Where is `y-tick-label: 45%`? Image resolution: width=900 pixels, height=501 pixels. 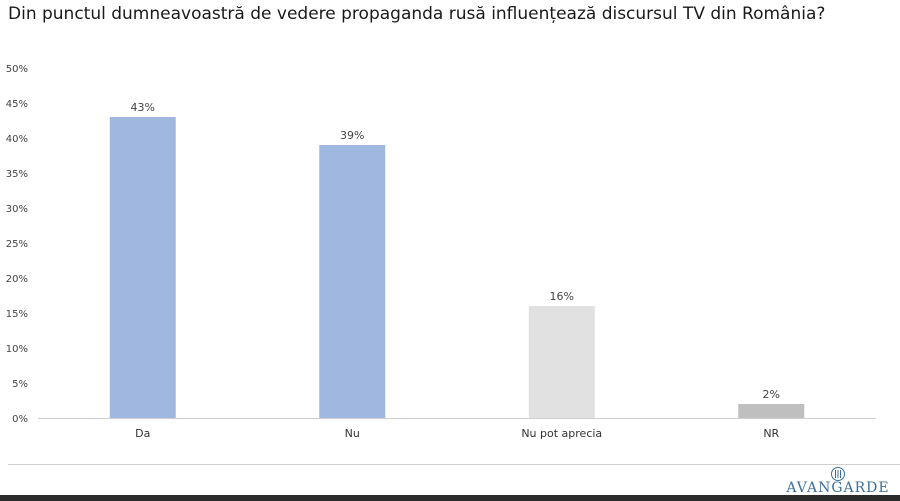 y-tick-label: 45% is located at coordinates (17, 104).